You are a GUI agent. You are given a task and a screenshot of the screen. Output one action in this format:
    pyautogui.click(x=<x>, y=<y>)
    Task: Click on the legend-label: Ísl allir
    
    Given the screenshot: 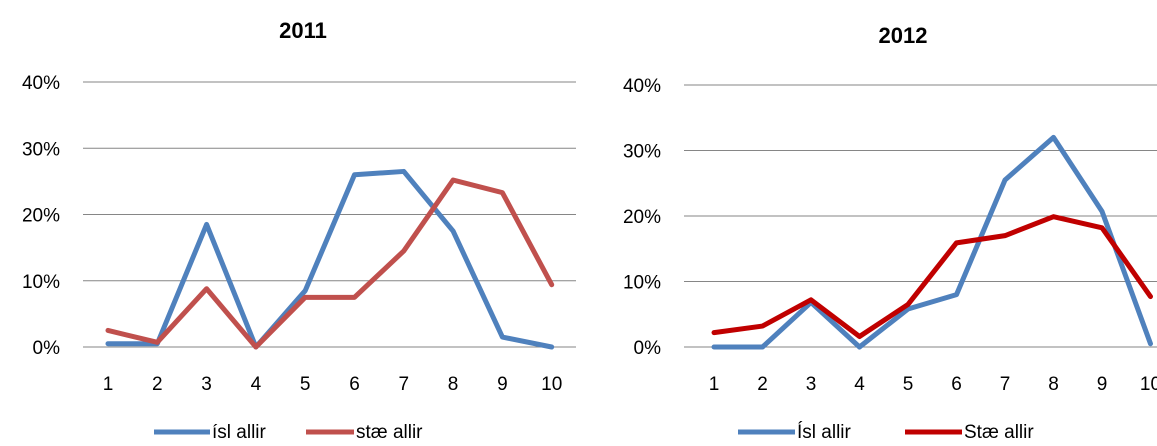 What is the action you would take?
    pyautogui.click(x=824, y=432)
    